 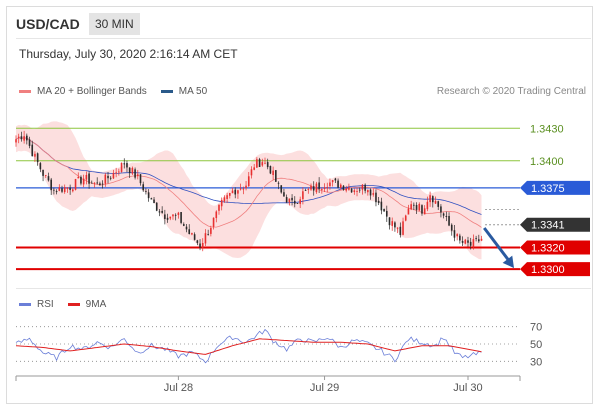 I want to click on panel-divider, so click(x=303, y=288).